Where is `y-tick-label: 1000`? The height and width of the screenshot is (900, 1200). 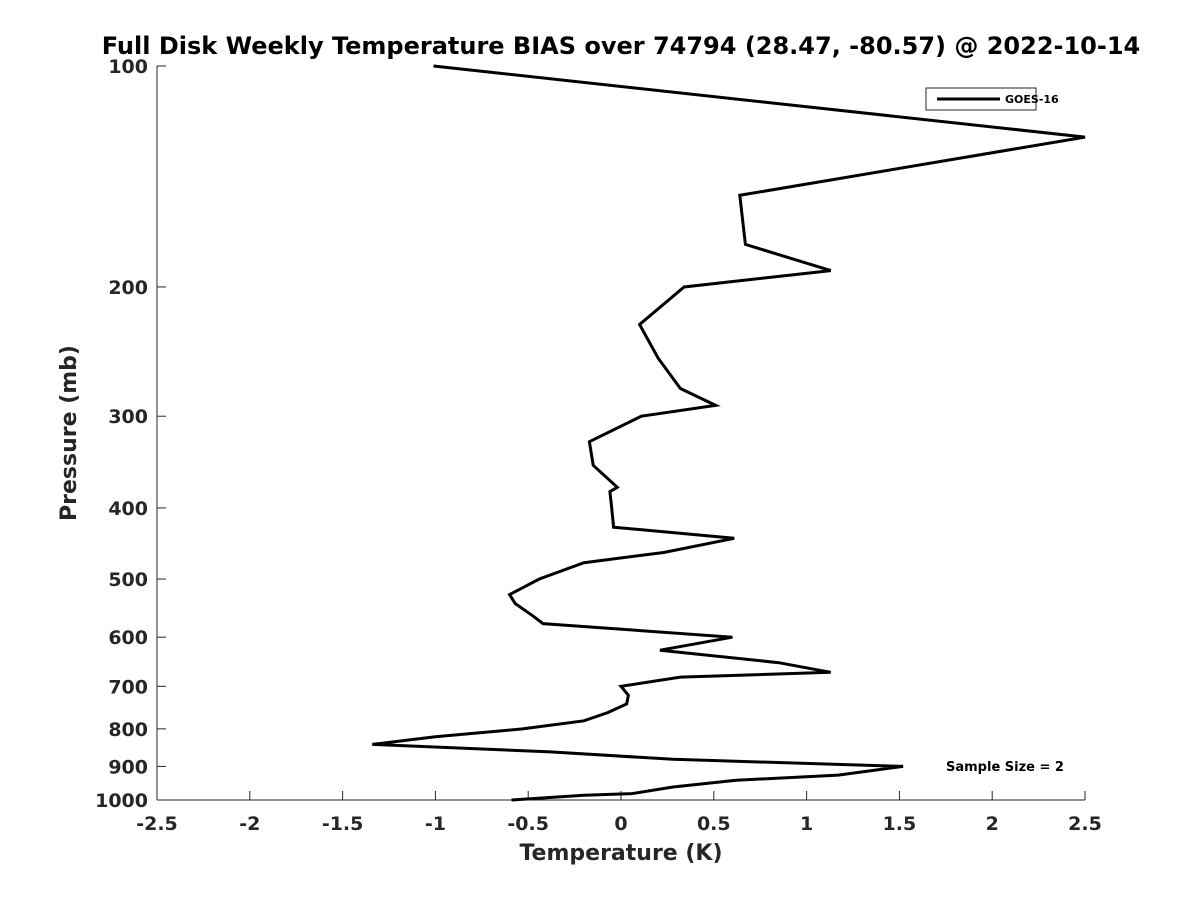 y-tick-label: 1000 is located at coordinates (121, 801).